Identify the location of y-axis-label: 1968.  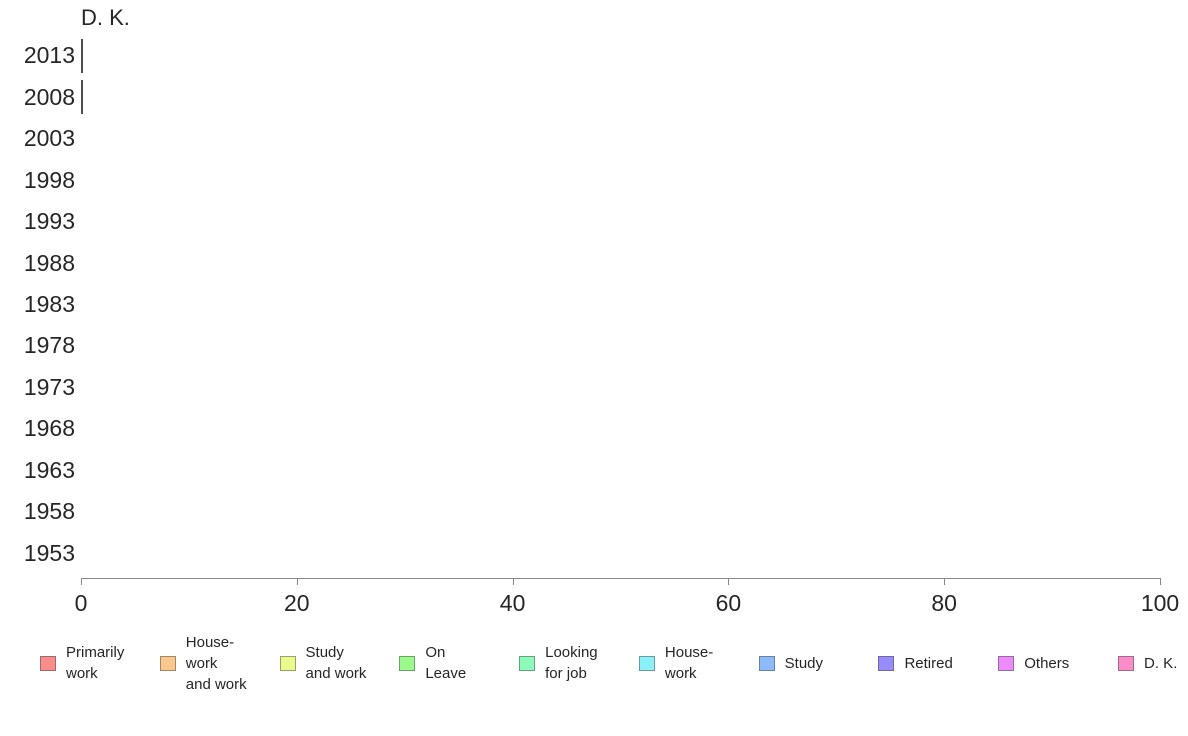
(49, 428).